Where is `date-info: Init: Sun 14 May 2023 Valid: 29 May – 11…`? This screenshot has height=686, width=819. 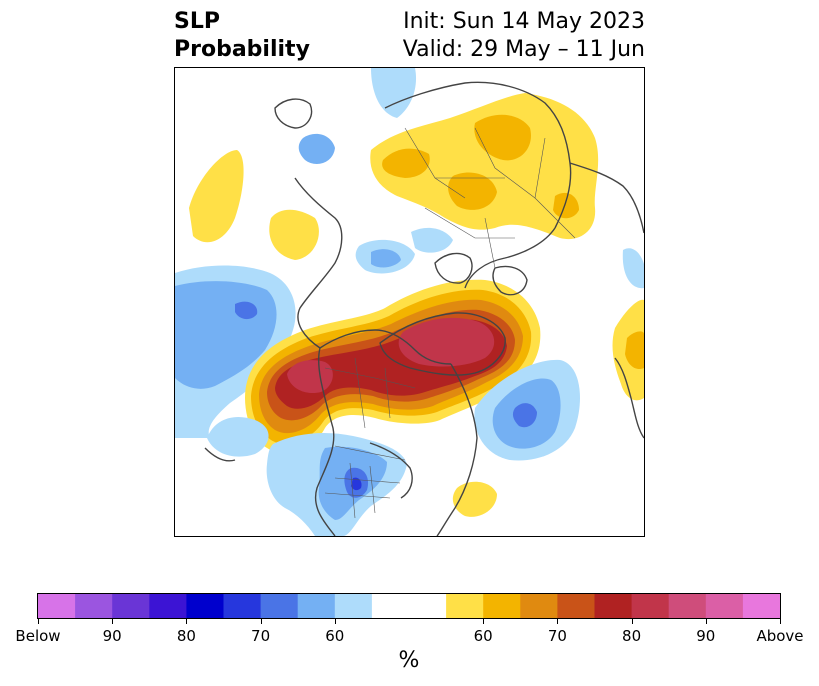 date-info: Init: Sun 14 May 2023 Valid: 29 May – 11… is located at coordinates (524, 36).